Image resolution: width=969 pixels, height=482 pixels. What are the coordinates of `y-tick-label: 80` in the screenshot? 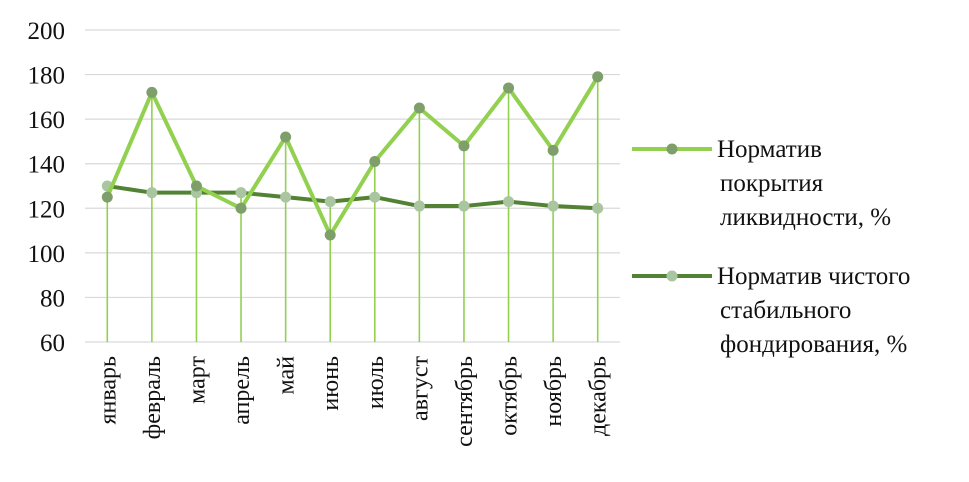 It's located at (52, 298).